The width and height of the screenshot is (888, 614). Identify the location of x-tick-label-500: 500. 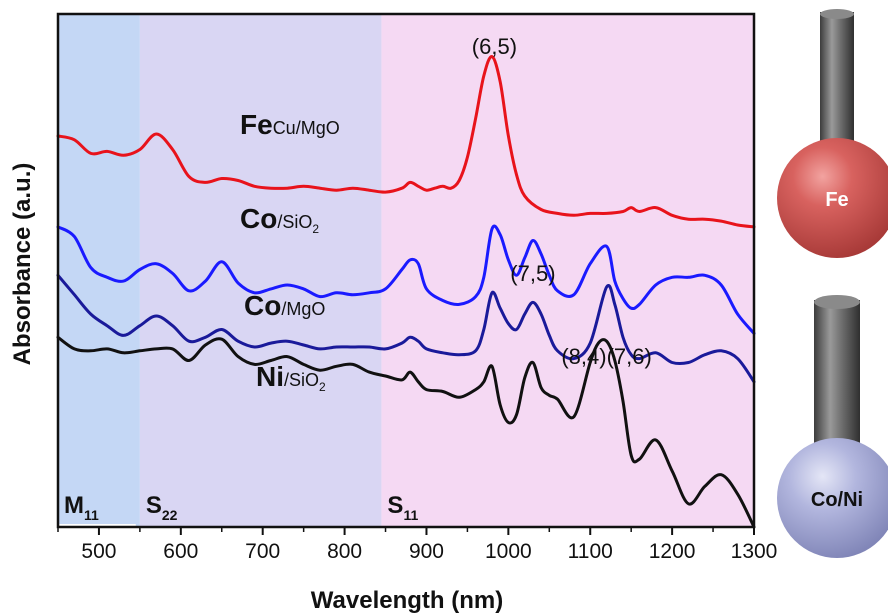
(98, 551).